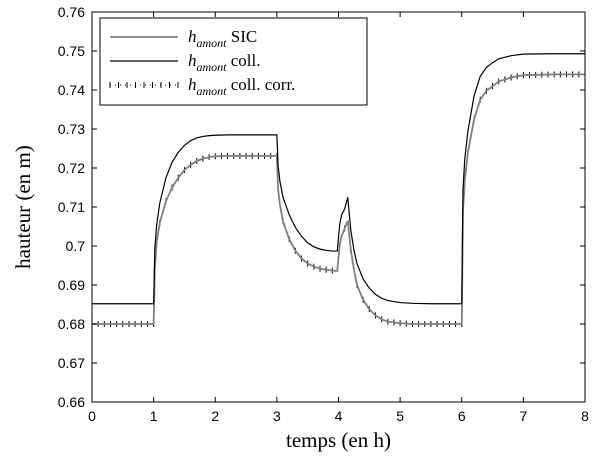 Image resolution: width=600 pixels, height=459 pixels. What do you see at coordinates (71, 168) in the screenshot?
I see `y-tick-label: 0.72` at bounding box center [71, 168].